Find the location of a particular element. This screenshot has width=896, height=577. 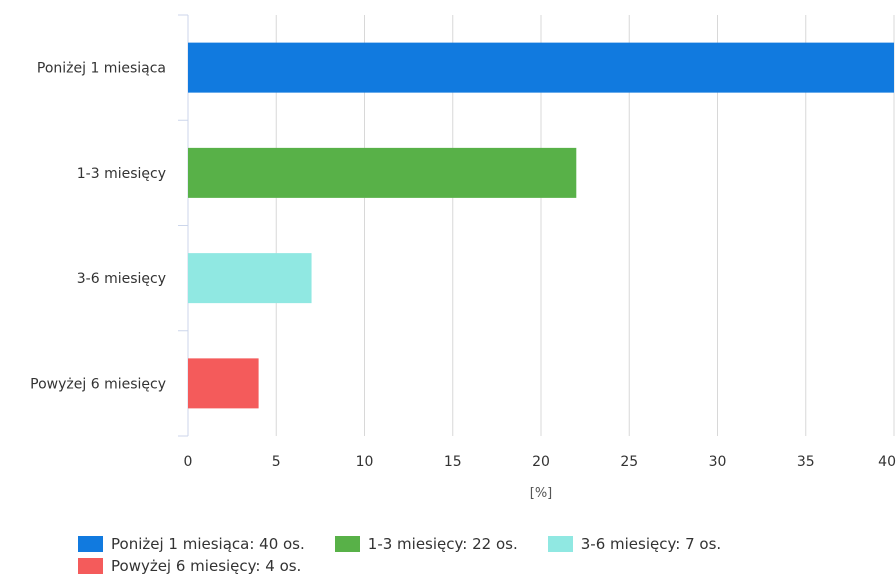

x-tick-label: 0 is located at coordinates (188, 462).